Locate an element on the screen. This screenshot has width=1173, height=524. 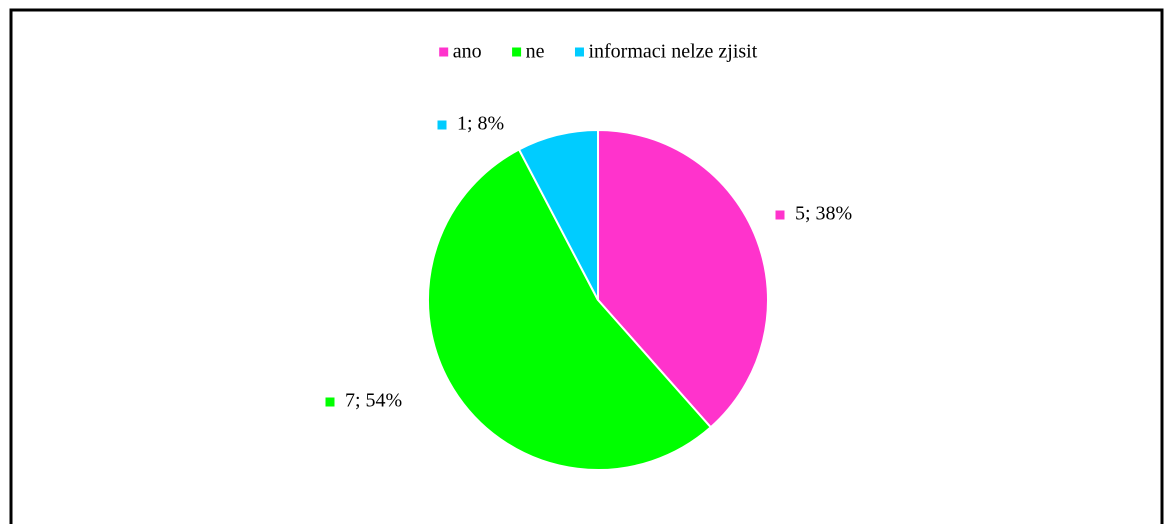
legend-label: ano is located at coordinates (467, 52).